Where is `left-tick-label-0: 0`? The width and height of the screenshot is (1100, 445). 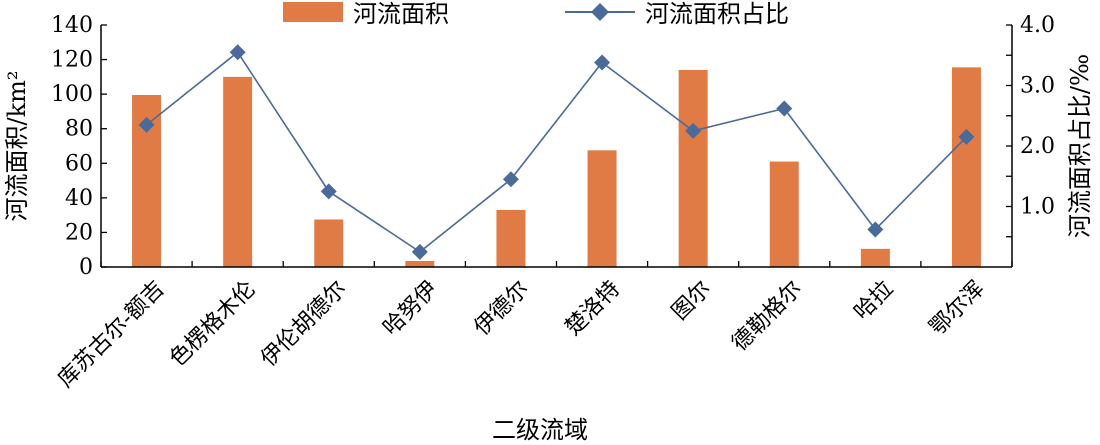
left-tick-label-0: 0 is located at coordinates (86, 267).